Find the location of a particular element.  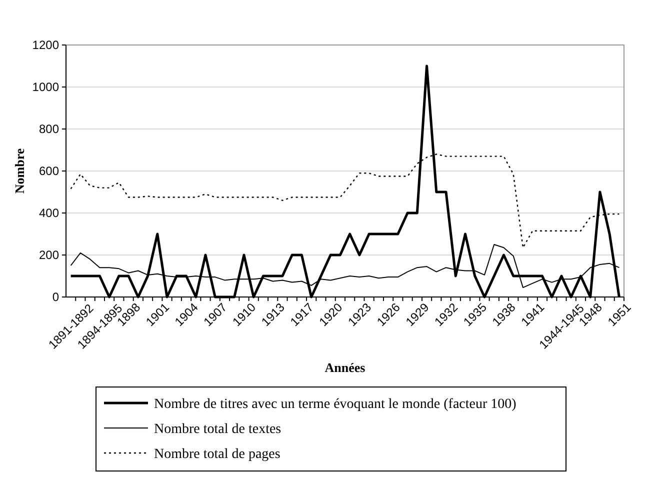

x-axis-title: Années is located at coordinates (345, 367).